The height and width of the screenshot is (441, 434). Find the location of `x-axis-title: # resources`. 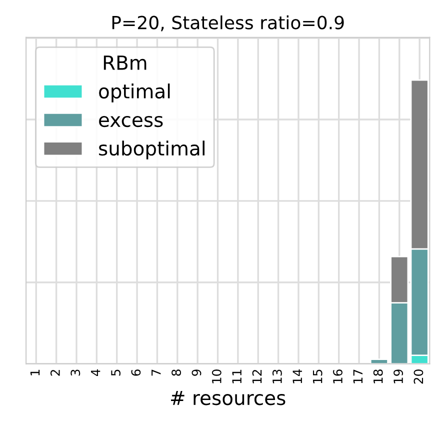

x-axis-title: # resources is located at coordinates (228, 398).